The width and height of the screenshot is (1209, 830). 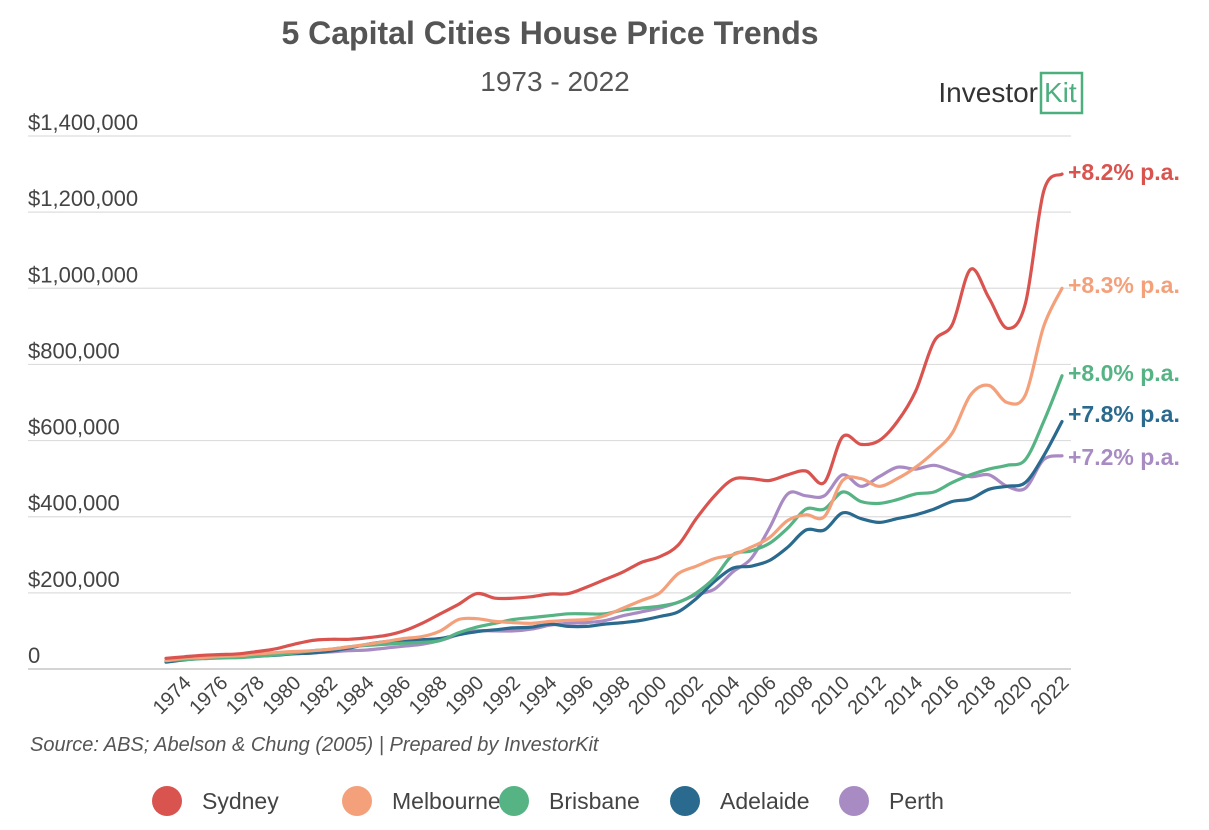 I want to click on y-tick-label: $200,000, so click(x=74, y=579).